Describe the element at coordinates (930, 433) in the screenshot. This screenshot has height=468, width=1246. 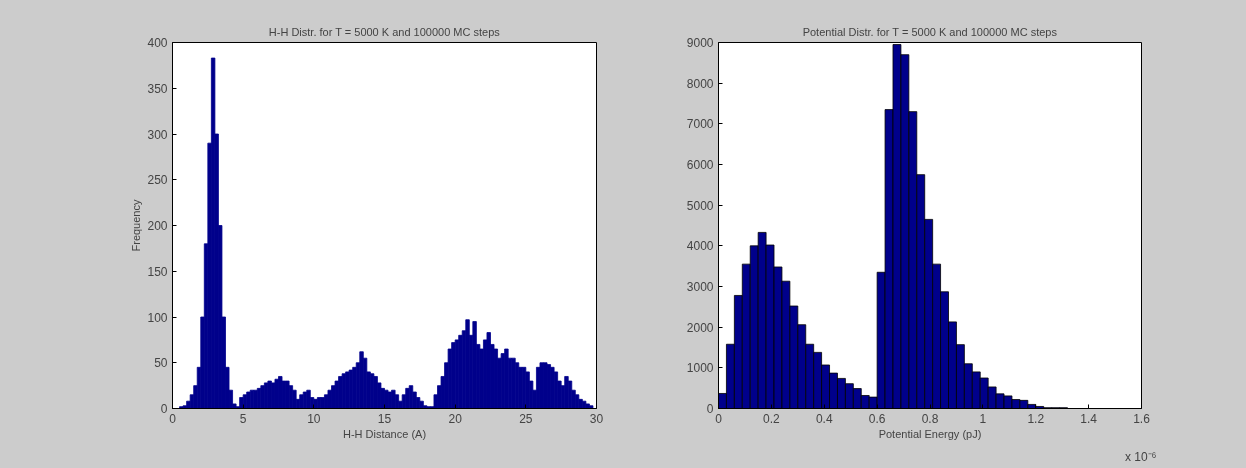
I see `x-axis-title: Potential Energy (pJ)` at that location.